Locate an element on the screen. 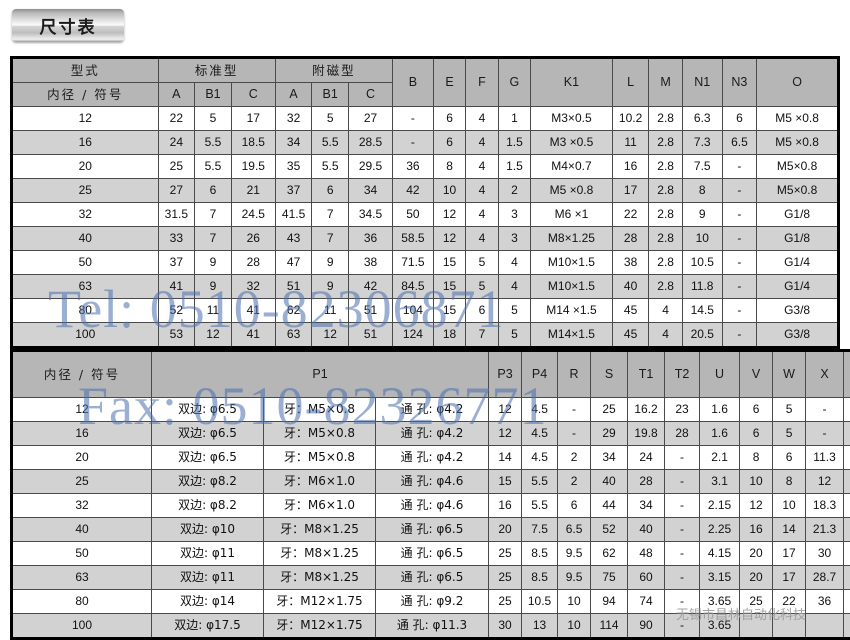 This screenshot has height=640, width=850. table2-group-header-4: R is located at coordinates (574, 374).